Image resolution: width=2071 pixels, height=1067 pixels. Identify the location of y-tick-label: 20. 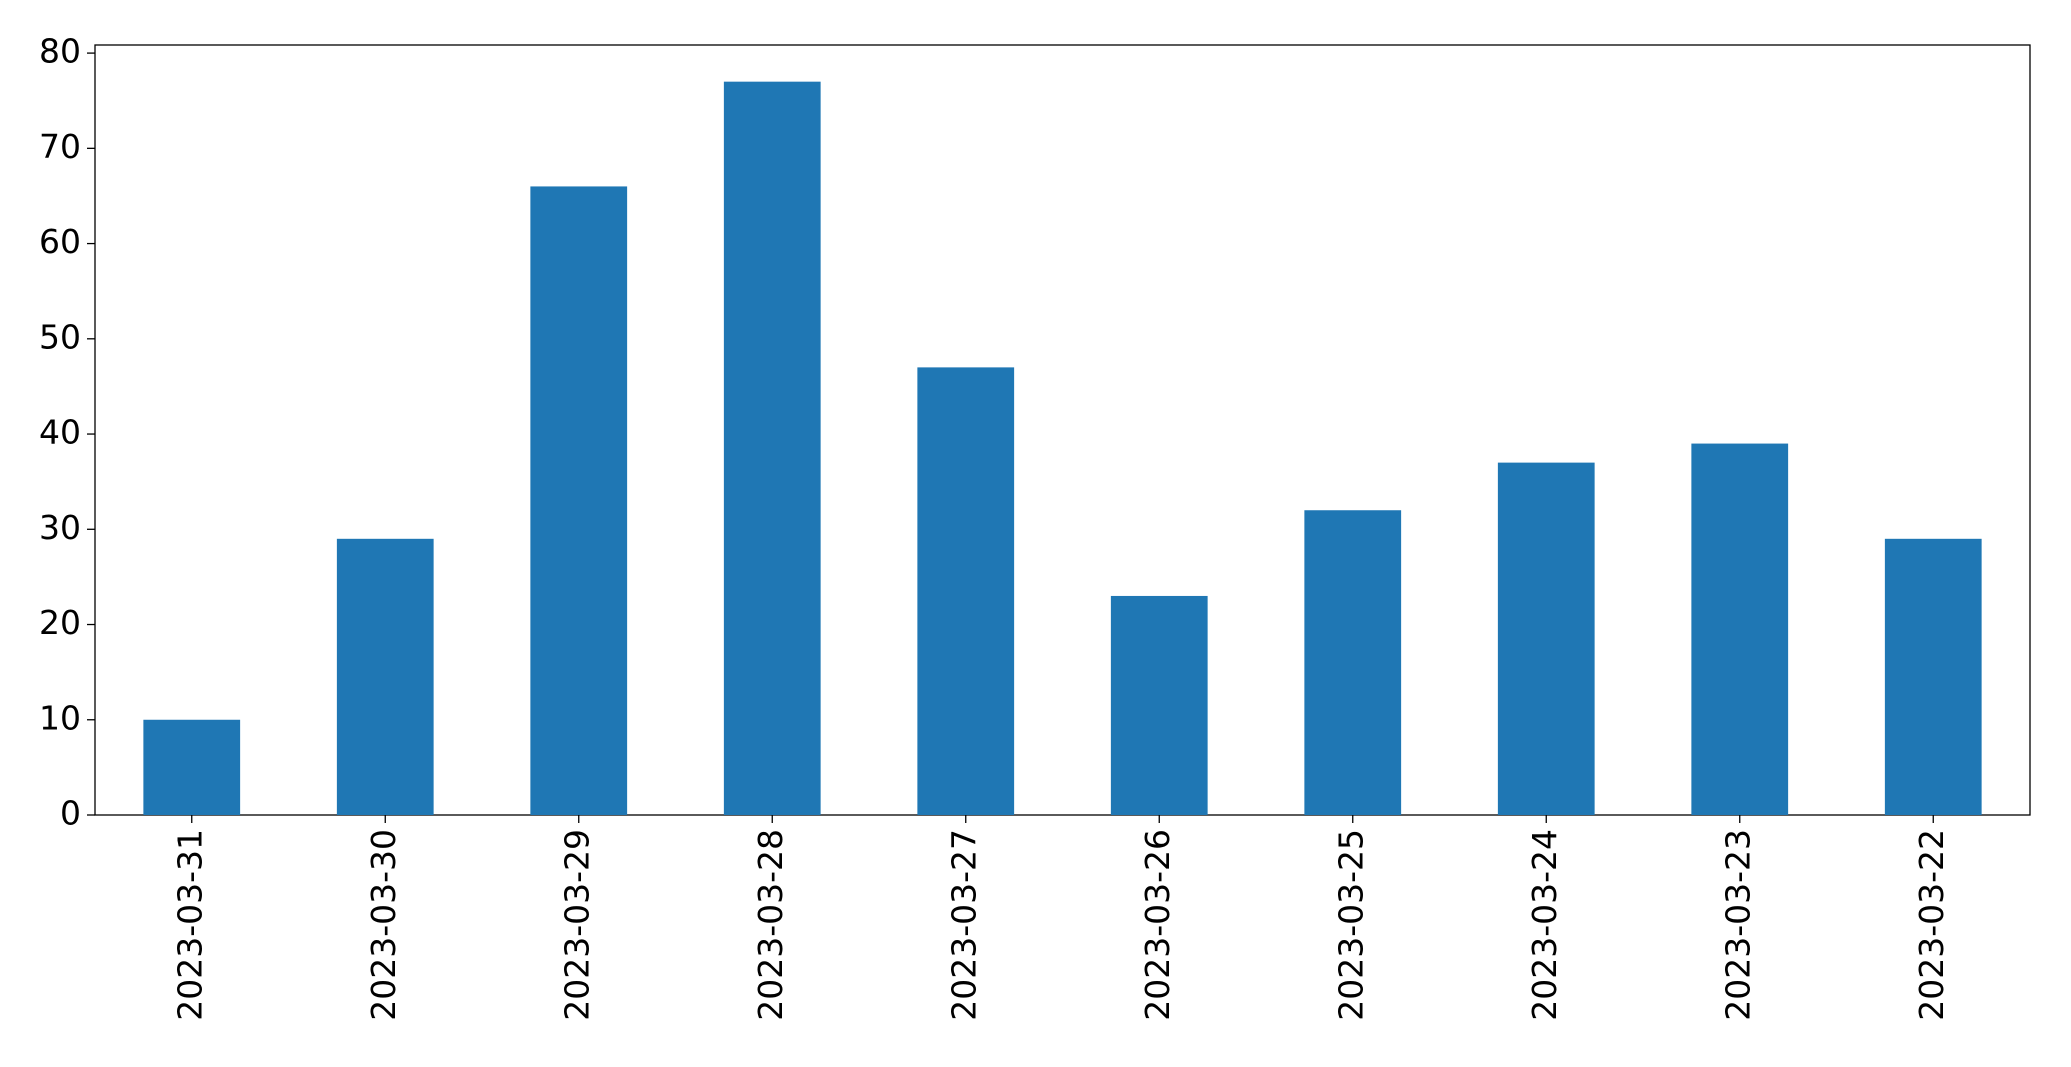
(60, 622).